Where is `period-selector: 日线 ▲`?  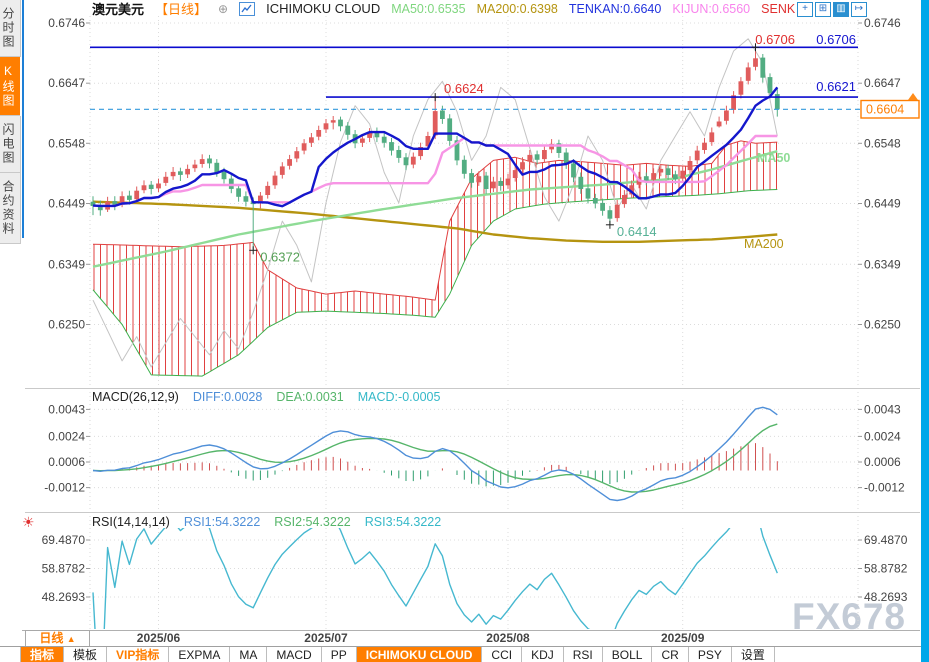
period-selector: 日线 ▲ is located at coordinates (57, 638).